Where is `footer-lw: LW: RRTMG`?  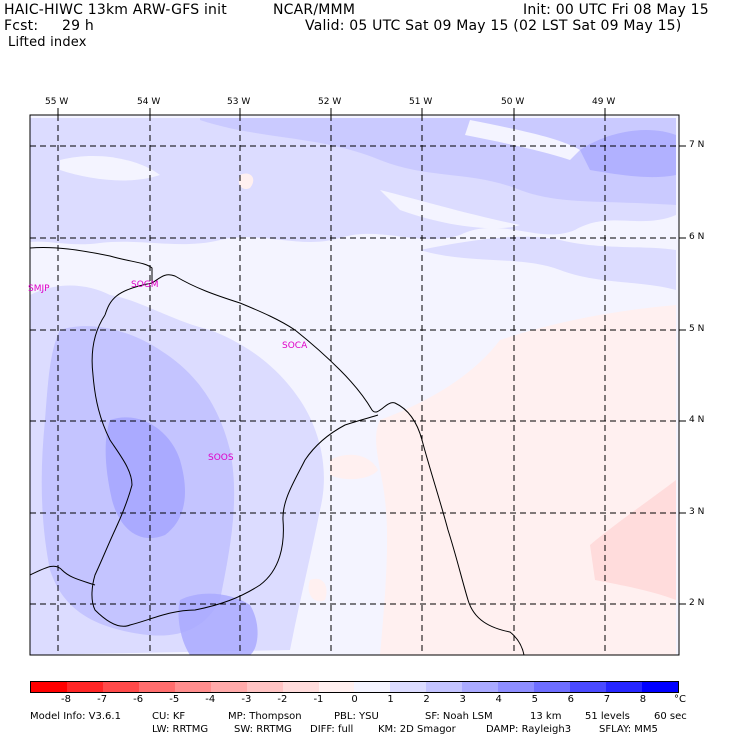 footer-lw: LW: RRTMG is located at coordinates (180, 729).